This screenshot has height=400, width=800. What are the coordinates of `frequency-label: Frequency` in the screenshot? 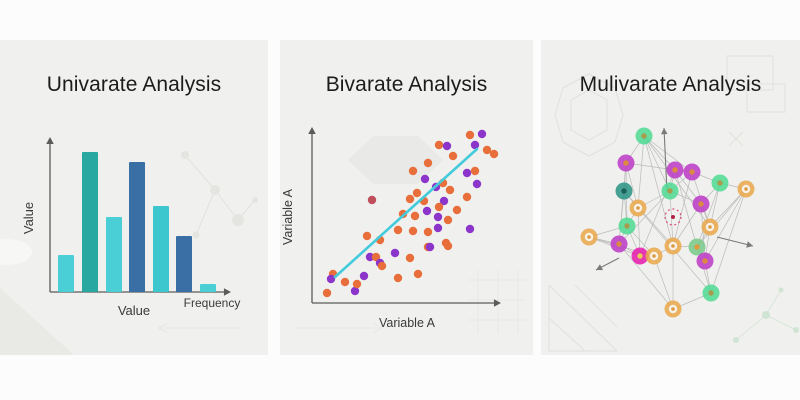 It's located at (212, 303).